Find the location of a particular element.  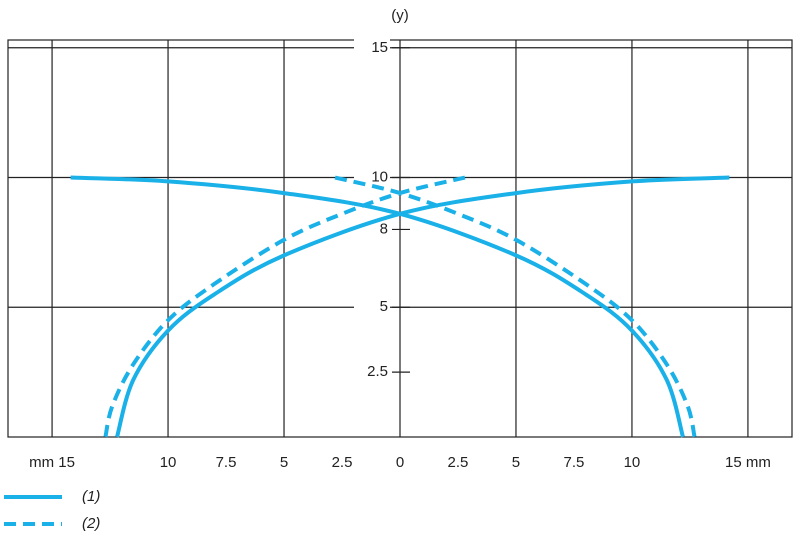

x-tick-label: 15 mm is located at coordinates (748, 462).